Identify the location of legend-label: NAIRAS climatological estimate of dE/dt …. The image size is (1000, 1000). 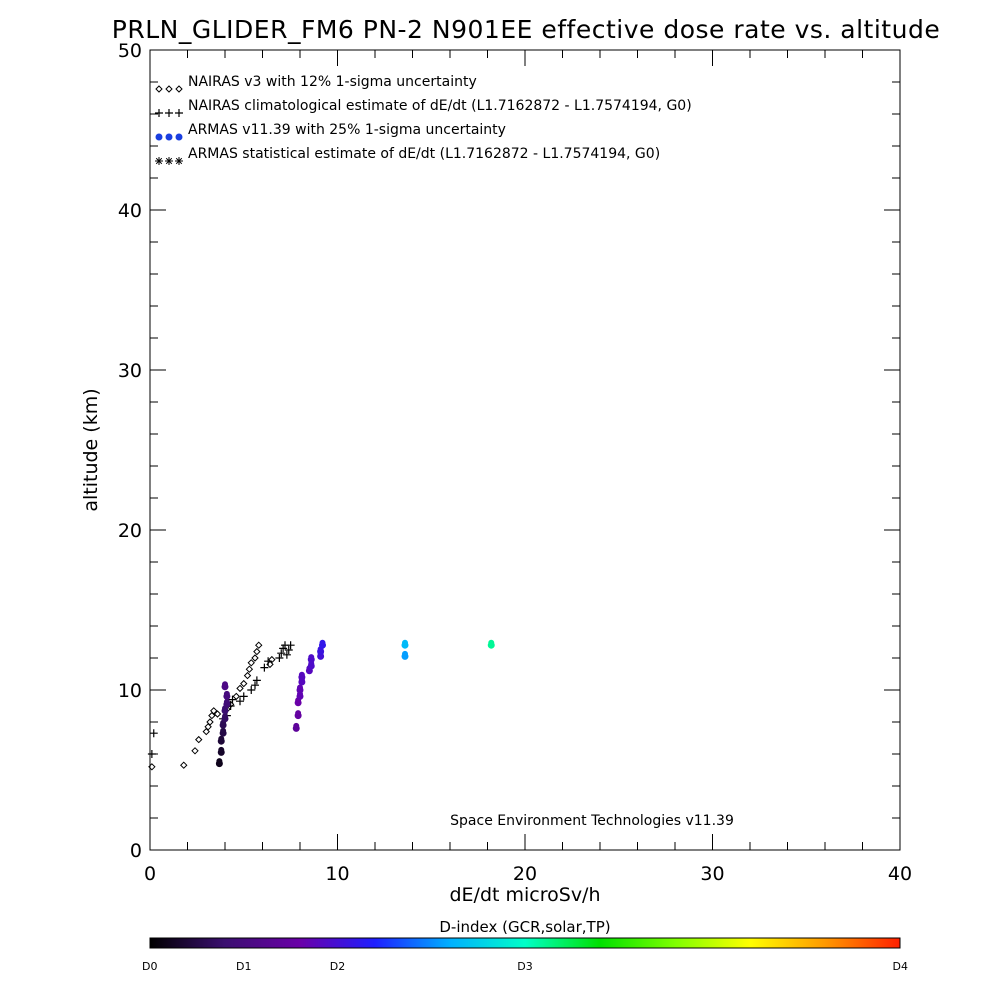
(440, 106).